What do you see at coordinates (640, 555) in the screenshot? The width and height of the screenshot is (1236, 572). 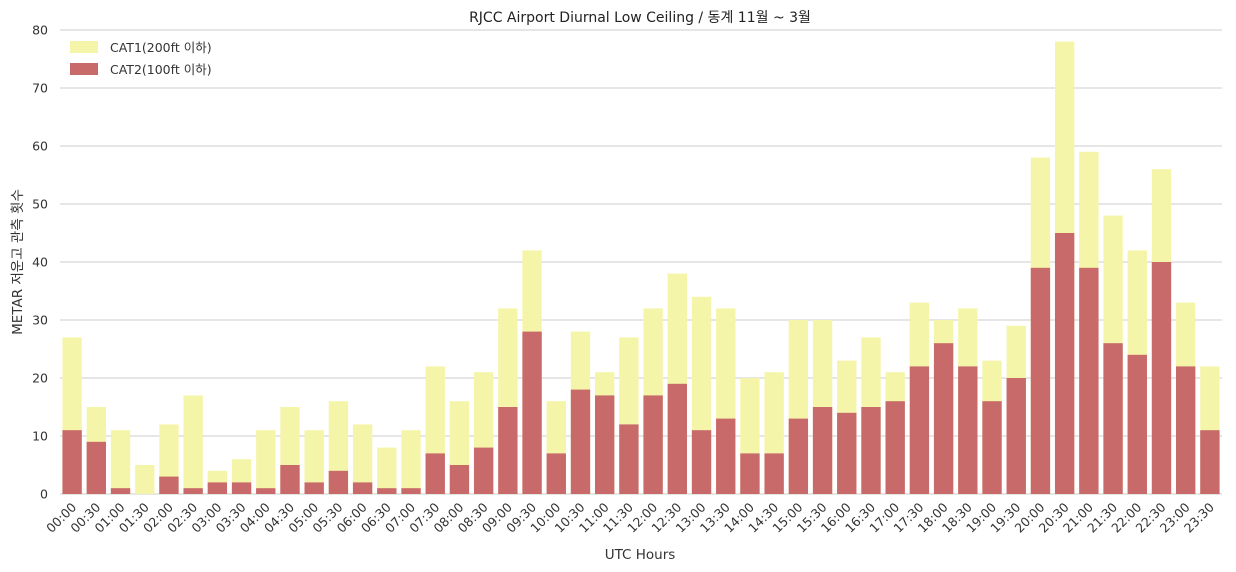 I see `x-axis-label: UTC Hours` at bounding box center [640, 555].